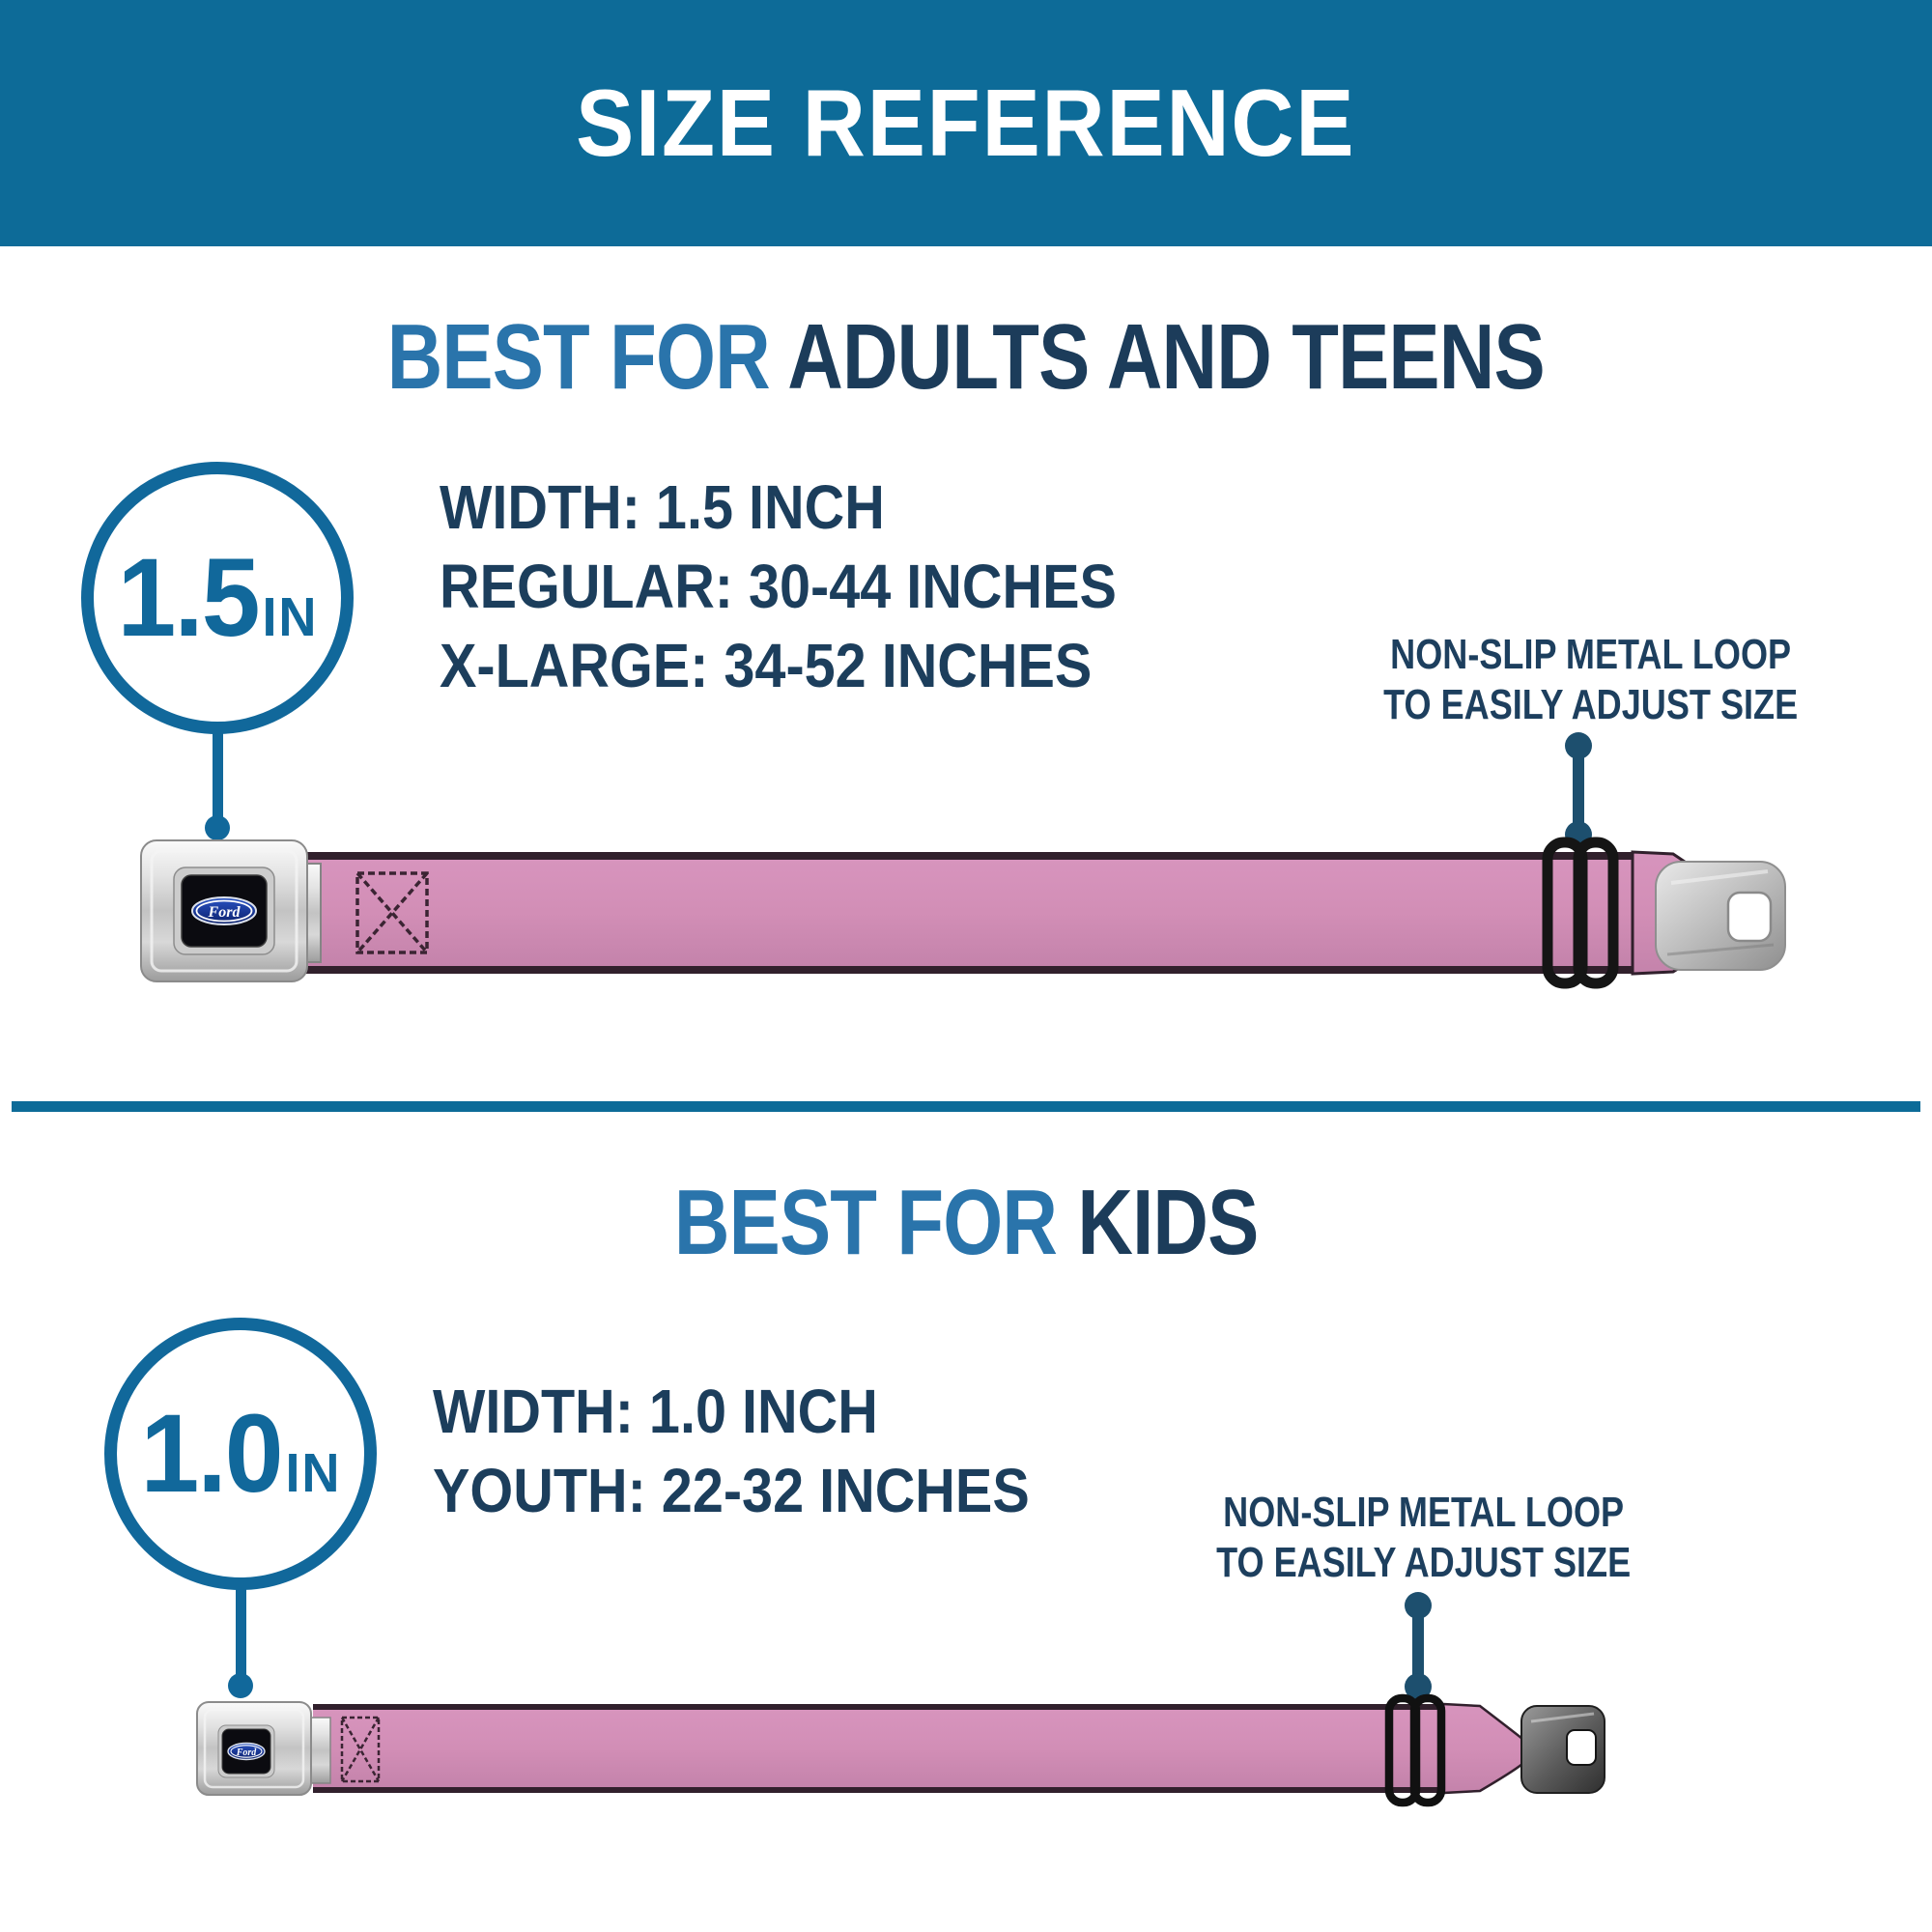  I want to click on latch-plate-hole-kids, so click(1581, 1747).